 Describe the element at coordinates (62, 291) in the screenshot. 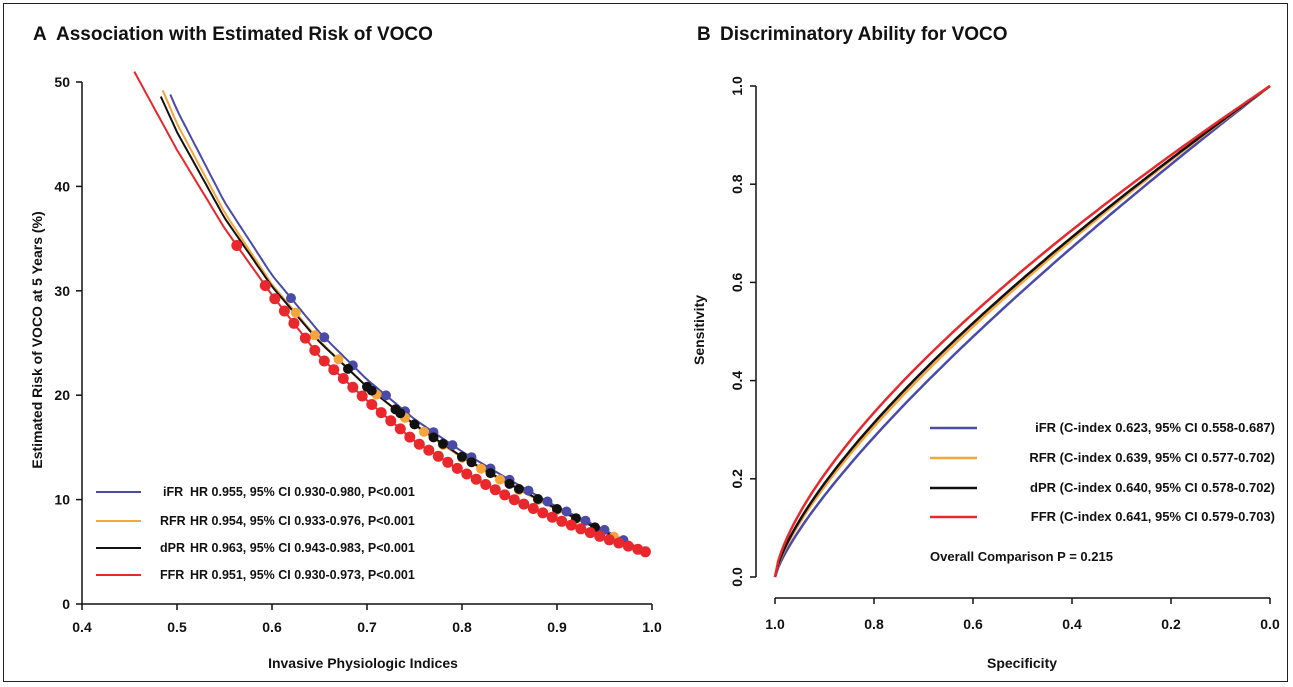

I see `panel-a-ytick-label: 30` at that location.